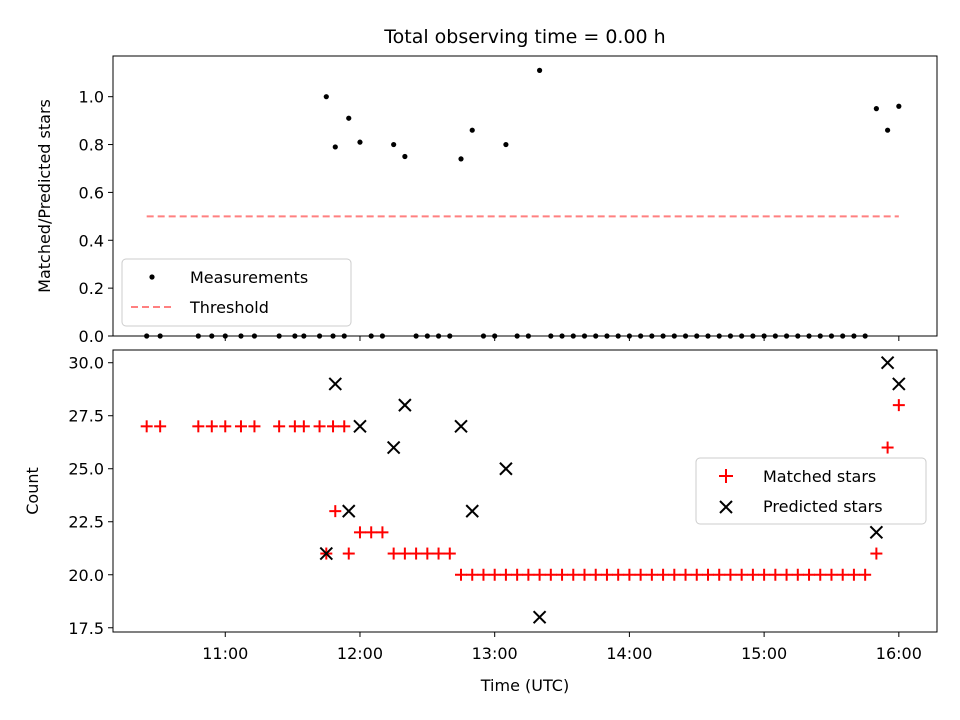 Image resolution: width=960 pixels, height=720 pixels. What do you see at coordinates (562, 647) in the screenshot?
I see `bottom-x-ticks: 11:00 12:00 13:00 14:00 15:00 16:00` at bounding box center [562, 647].